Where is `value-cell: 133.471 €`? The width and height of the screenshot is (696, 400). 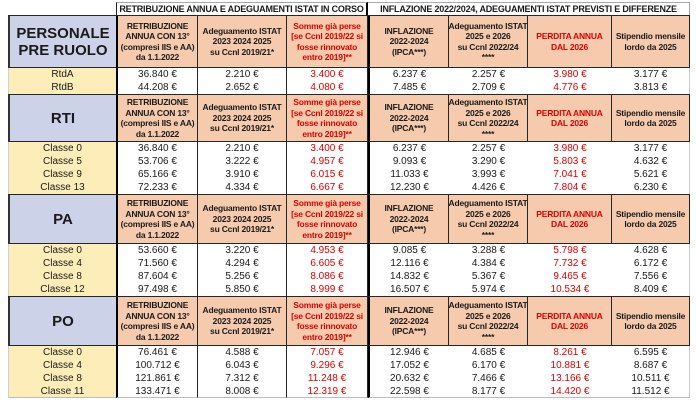
value-cell: 133.471 € is located at coordinates (157, 391).